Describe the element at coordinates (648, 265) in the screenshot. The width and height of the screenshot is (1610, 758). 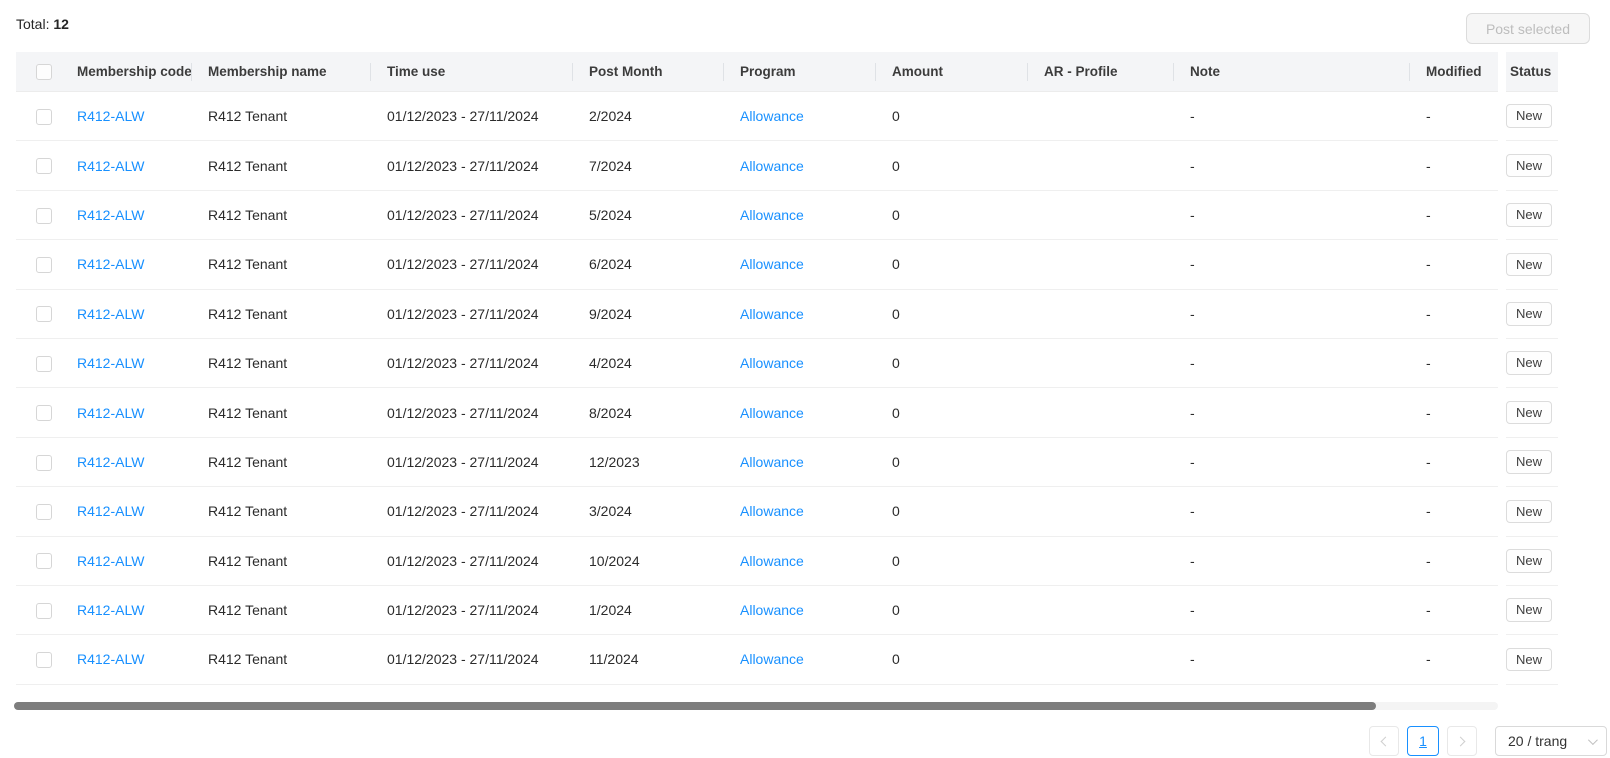
I see `cell-post-month: 6/2024` at that location.